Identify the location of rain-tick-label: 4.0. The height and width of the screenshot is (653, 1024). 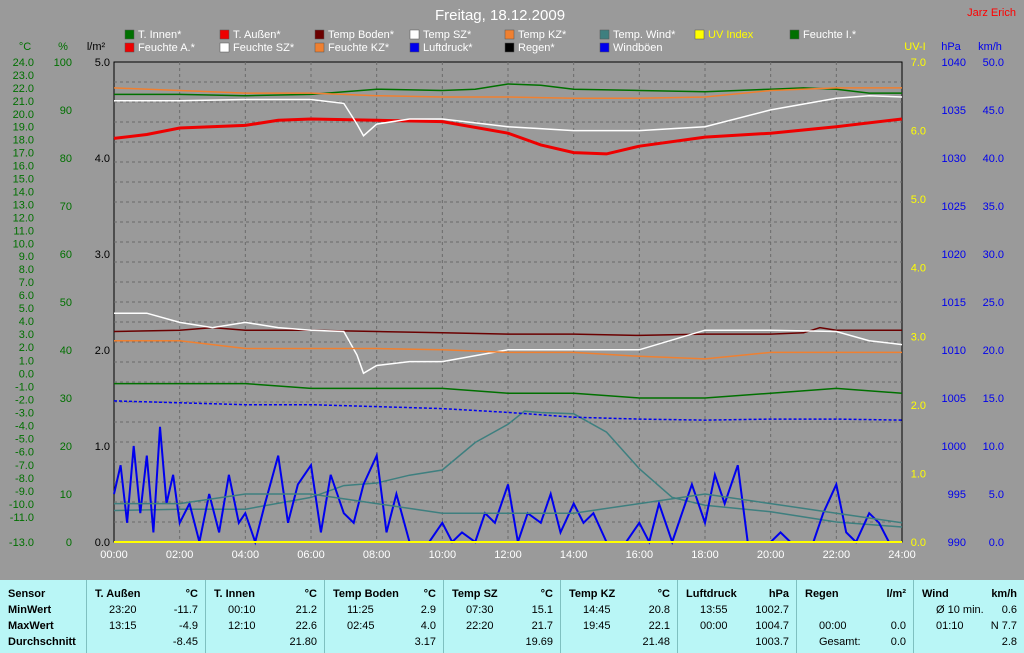
(102, 159).